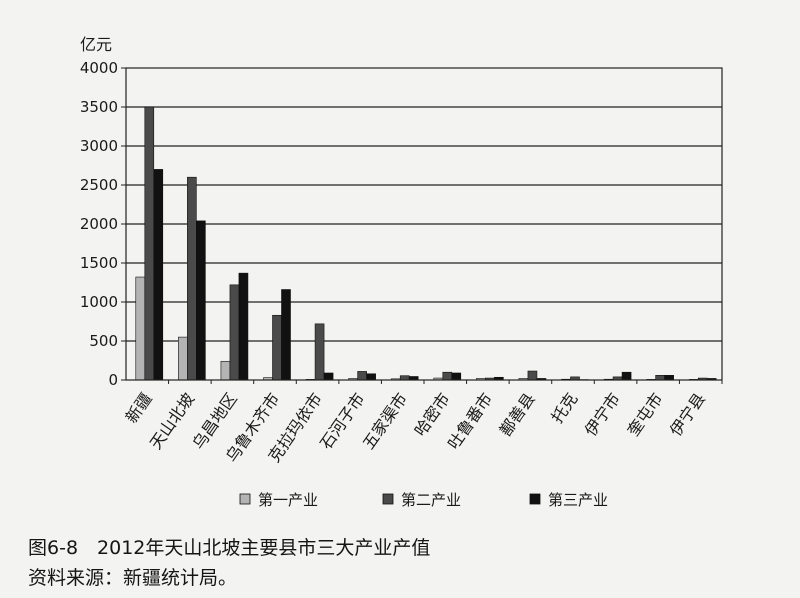  I want to click on legend-label: 第二产业, so click(431, 500).